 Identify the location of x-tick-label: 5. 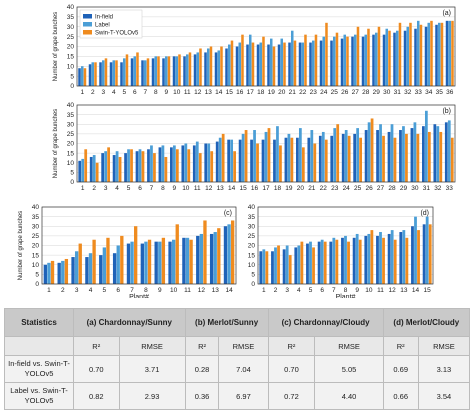
(124, 92).